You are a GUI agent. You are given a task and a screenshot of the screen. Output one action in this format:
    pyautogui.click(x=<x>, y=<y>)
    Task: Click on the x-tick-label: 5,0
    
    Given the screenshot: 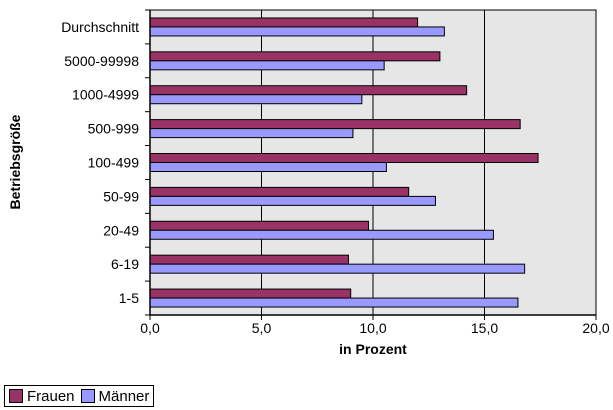 What is the action you would take?
    pyautogui.click(x=262, y=328)
    